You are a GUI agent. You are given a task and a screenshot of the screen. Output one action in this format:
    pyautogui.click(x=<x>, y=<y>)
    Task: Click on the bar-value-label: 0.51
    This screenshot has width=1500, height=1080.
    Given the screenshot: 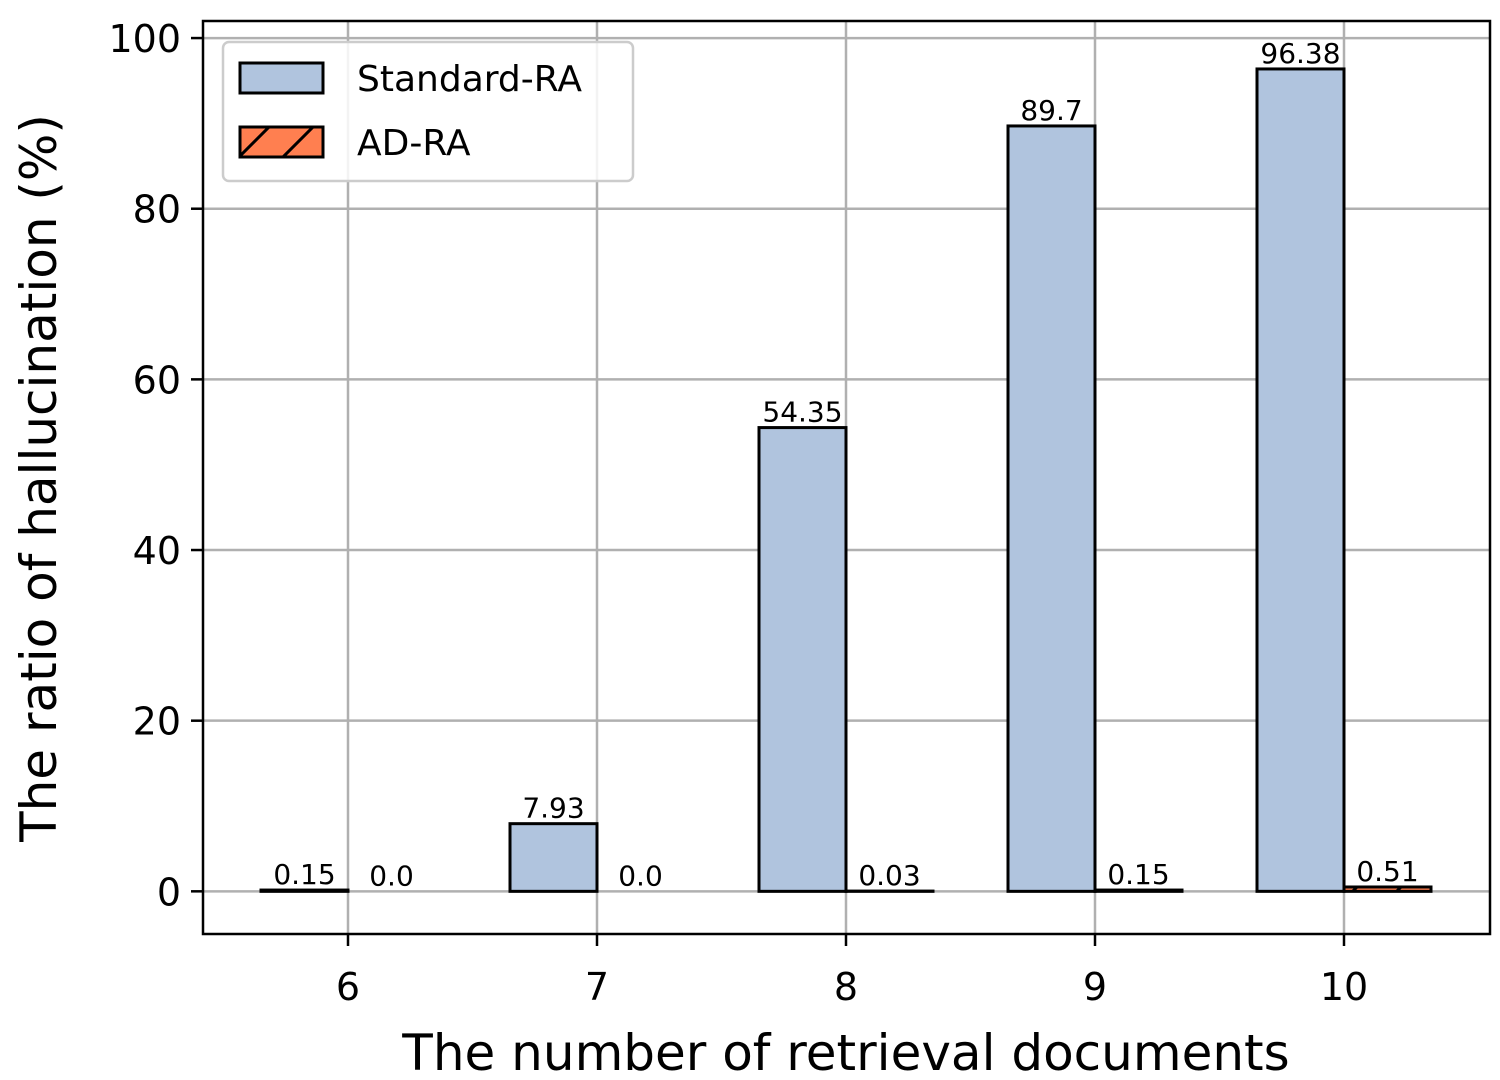 What is the action you would take?
    pyautogui.click(x=1387, y=871)
    